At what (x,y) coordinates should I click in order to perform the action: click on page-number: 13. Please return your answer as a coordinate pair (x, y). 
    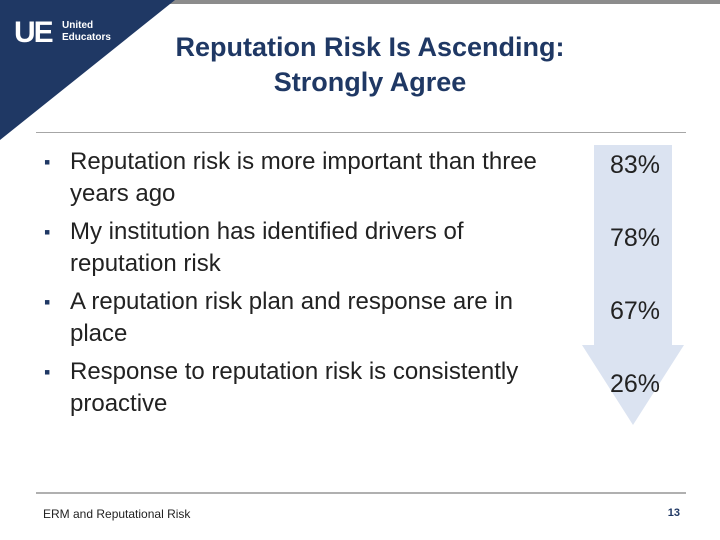
    Looking at the image, I should click on (673, 513).